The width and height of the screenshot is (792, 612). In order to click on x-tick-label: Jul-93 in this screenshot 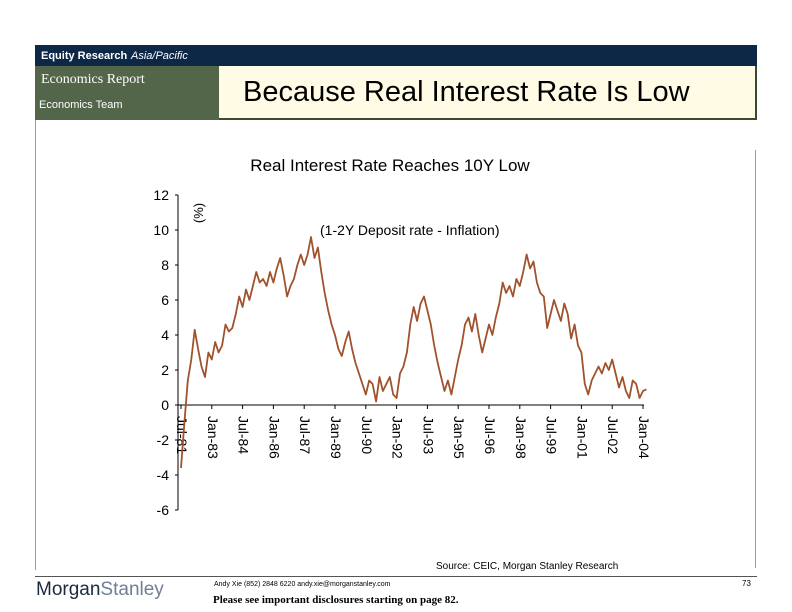, I will do `click(428, 435)`.